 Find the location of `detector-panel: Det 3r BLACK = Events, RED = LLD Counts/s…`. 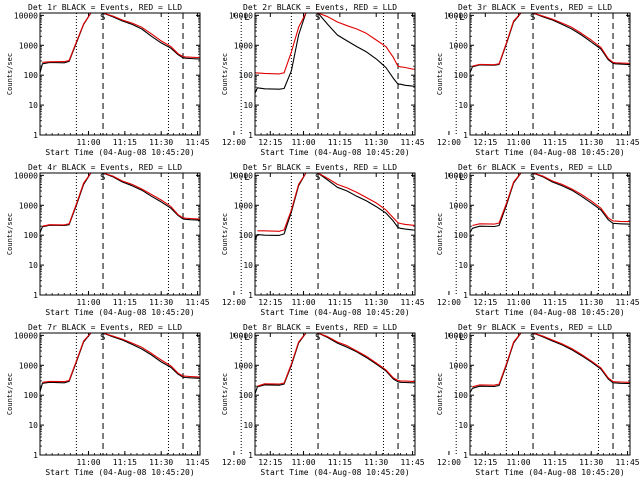

detector-panel: Det 3r BLACK = Events, RED = LLD Counts/s… is located at coordinates (538, 80).